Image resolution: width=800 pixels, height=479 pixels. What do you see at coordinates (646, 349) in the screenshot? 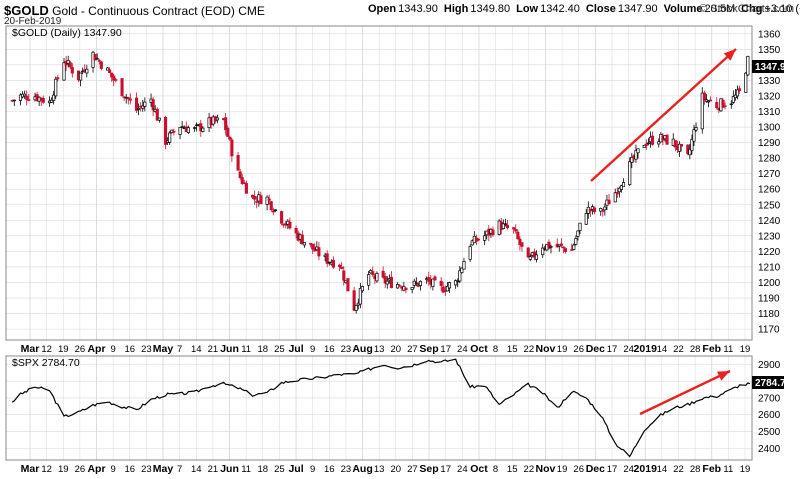
I see `x-tick-label: 2019` at bounding box center [646, 349].